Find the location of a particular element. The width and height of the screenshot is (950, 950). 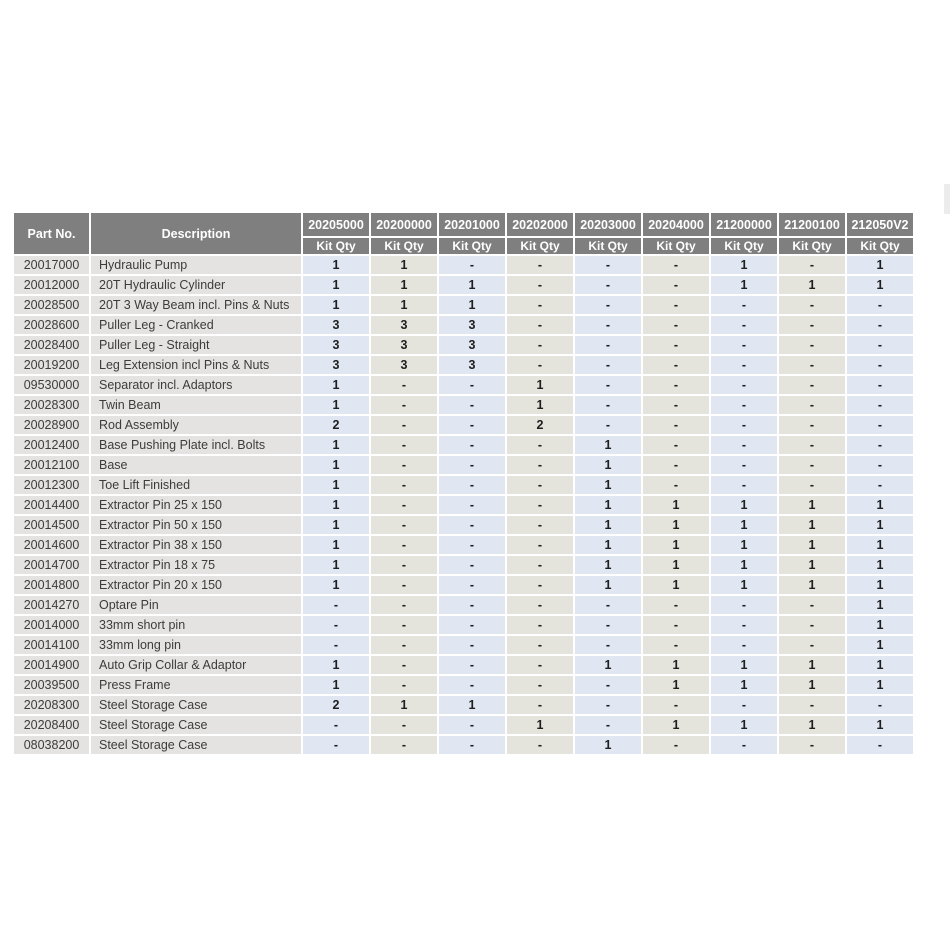

part-no-cell: 20019200 is located at coordinates (51, 365).